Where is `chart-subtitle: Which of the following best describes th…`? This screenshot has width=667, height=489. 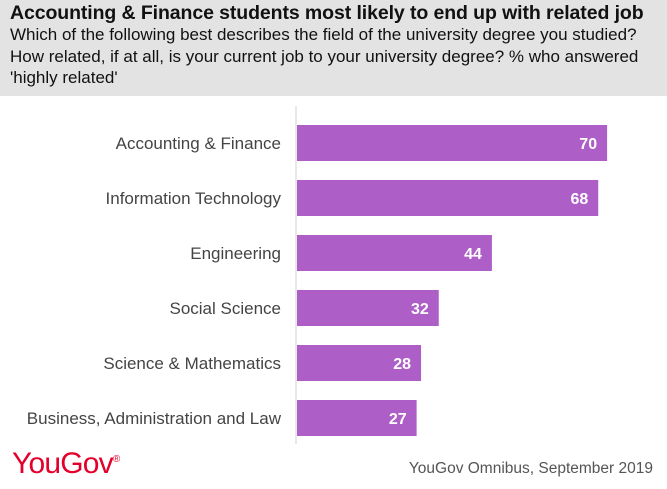 chart-subtitle: Which of the following best describes th… is located at coordinates (324, 56).